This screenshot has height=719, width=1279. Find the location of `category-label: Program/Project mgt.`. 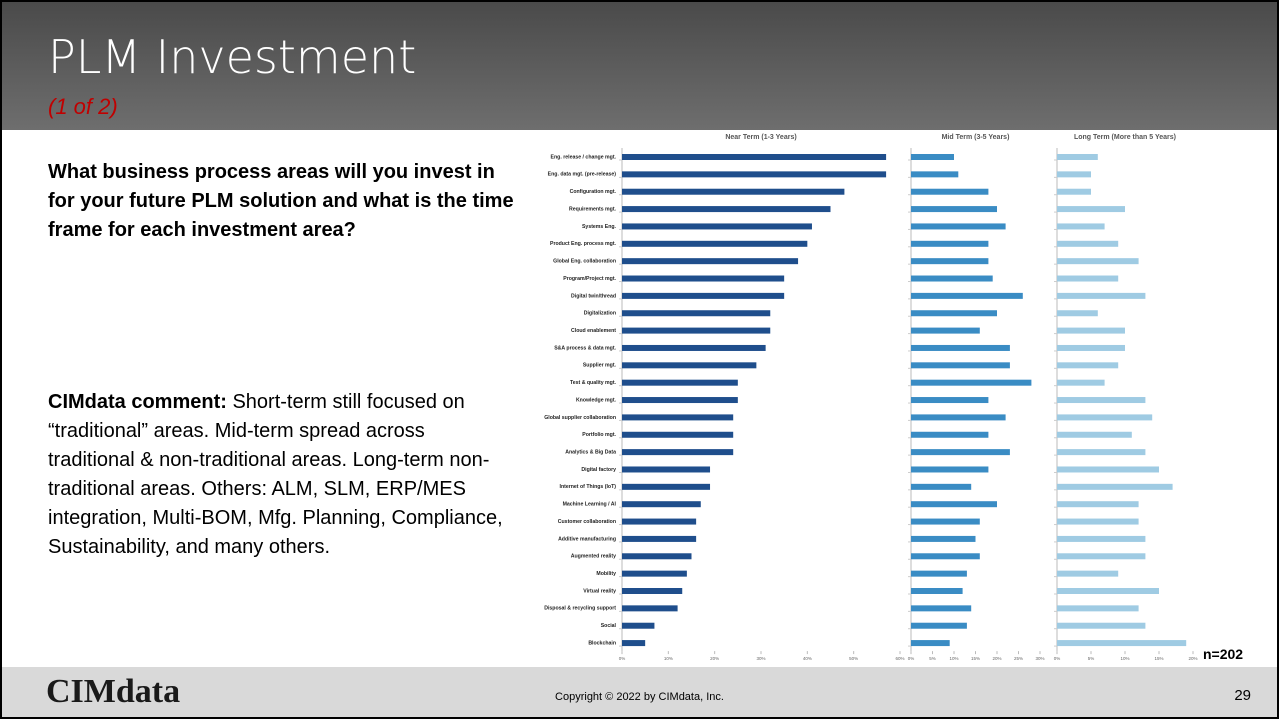

category-label: Program/Project mgt. is located at coordinates (589, 279).